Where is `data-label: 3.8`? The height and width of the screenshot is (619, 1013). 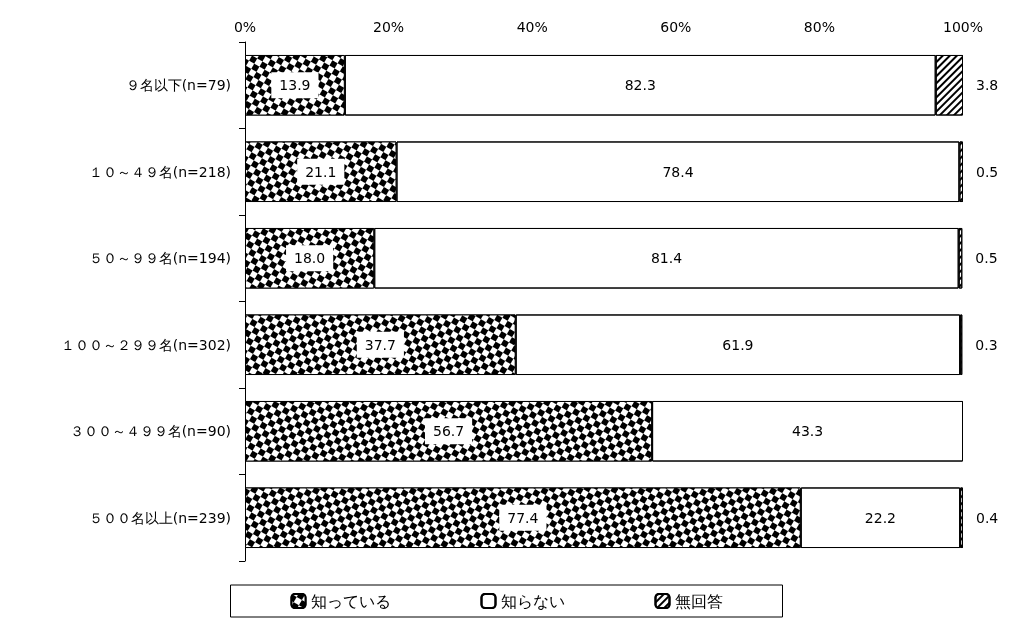 data-label: 3.8 is located at coordinates (987, 85).